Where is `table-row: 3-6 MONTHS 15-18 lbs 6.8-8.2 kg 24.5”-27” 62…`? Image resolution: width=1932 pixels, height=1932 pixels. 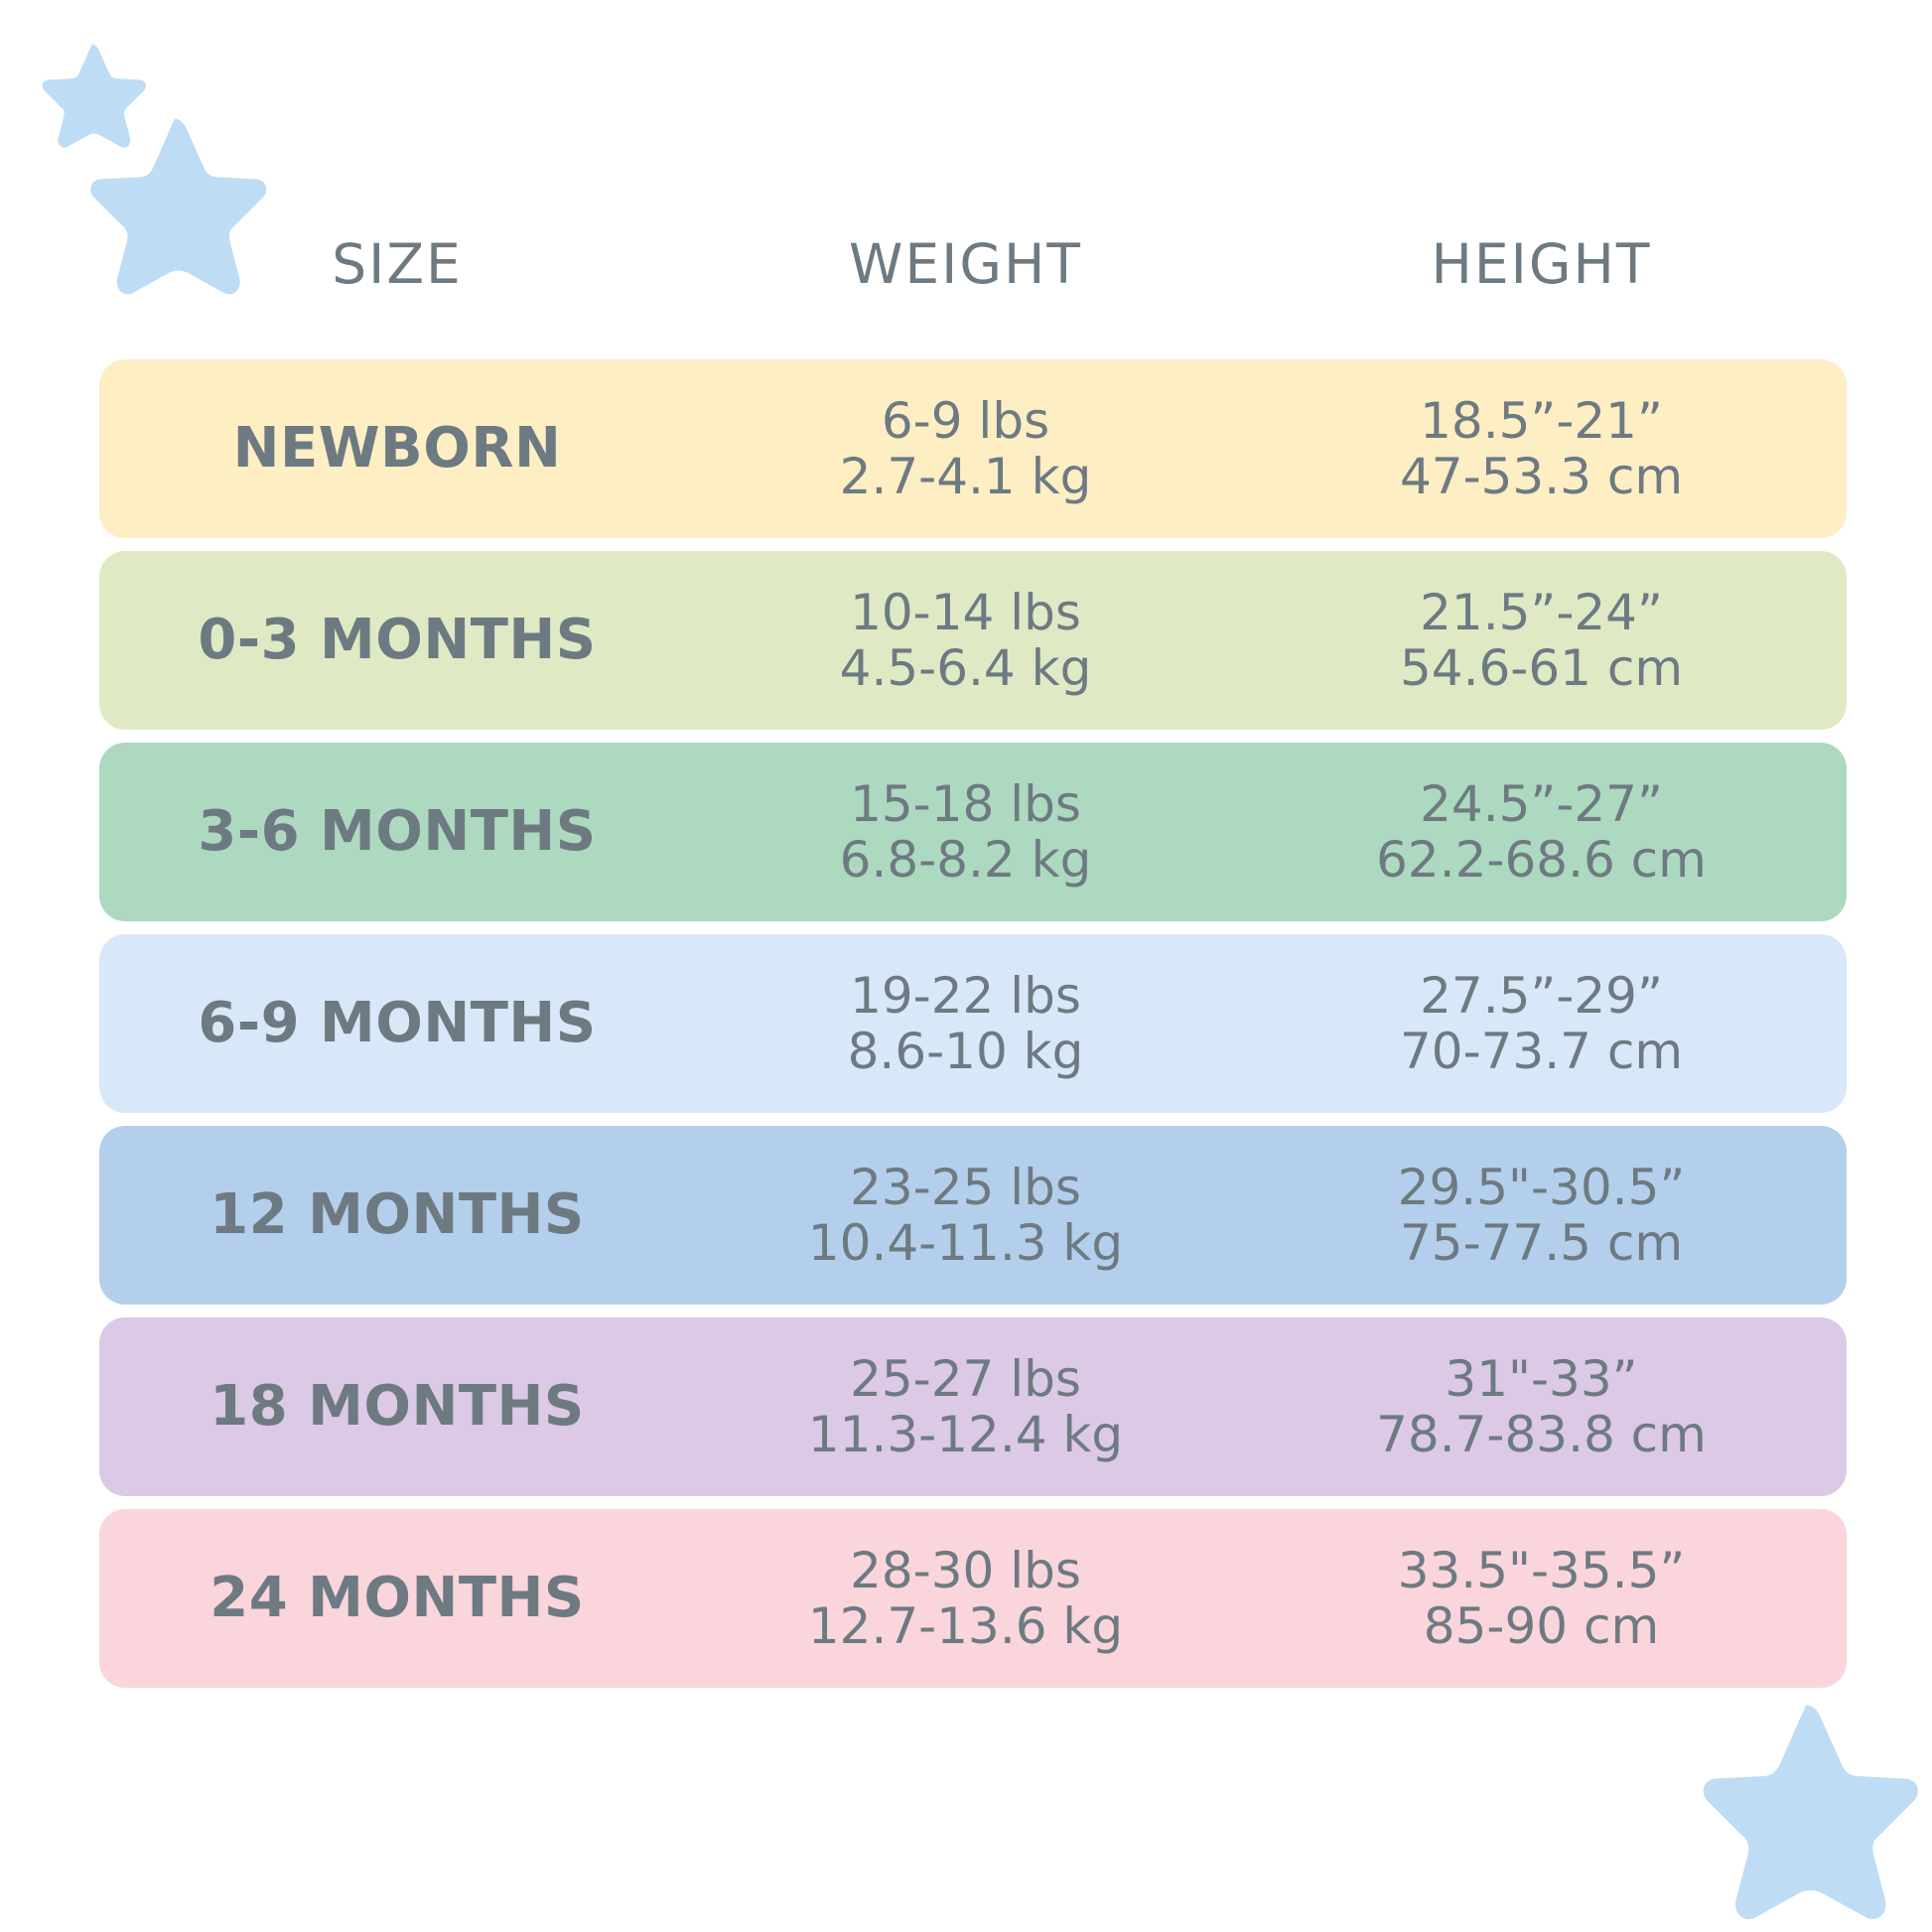 table-row: 3-6 MONTHS 15-18 lbs 6.8-8.2 kg 24.5”-27” 62… is located at coordinates (973, 832).